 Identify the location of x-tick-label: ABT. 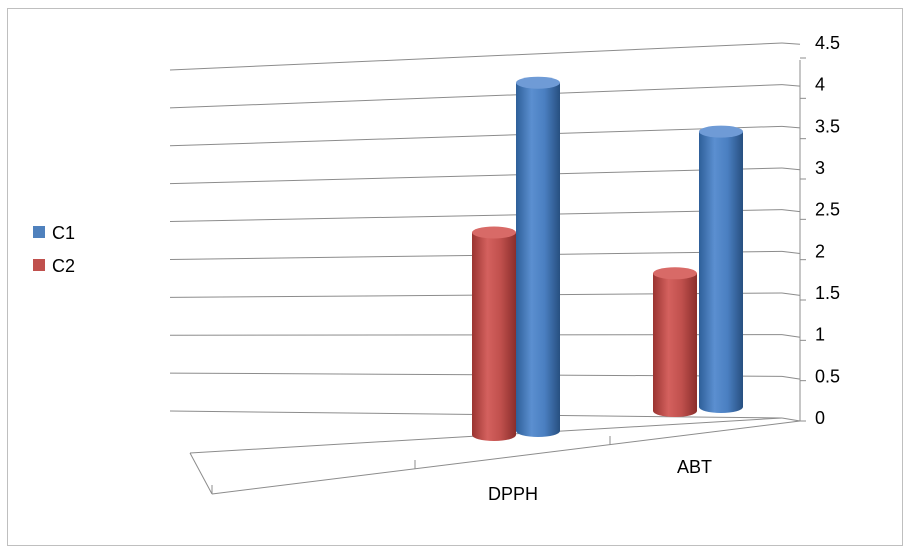
(694, 467).